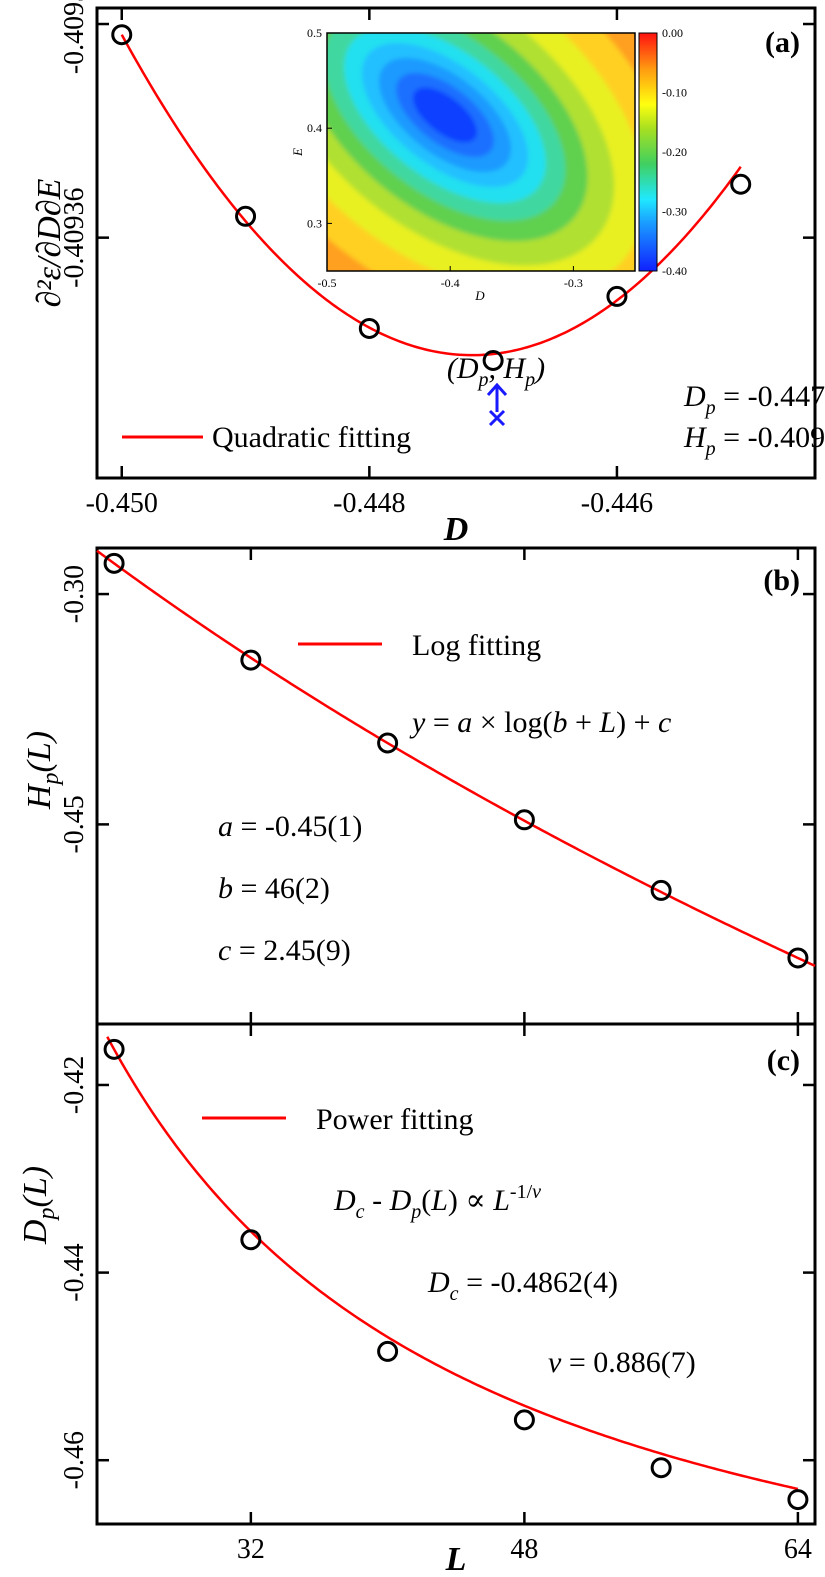  What do you see at coordinates (284, 950) in the screenshot?
I see `param-c: c = 2.45(9)` at bounding box center [284, 950].